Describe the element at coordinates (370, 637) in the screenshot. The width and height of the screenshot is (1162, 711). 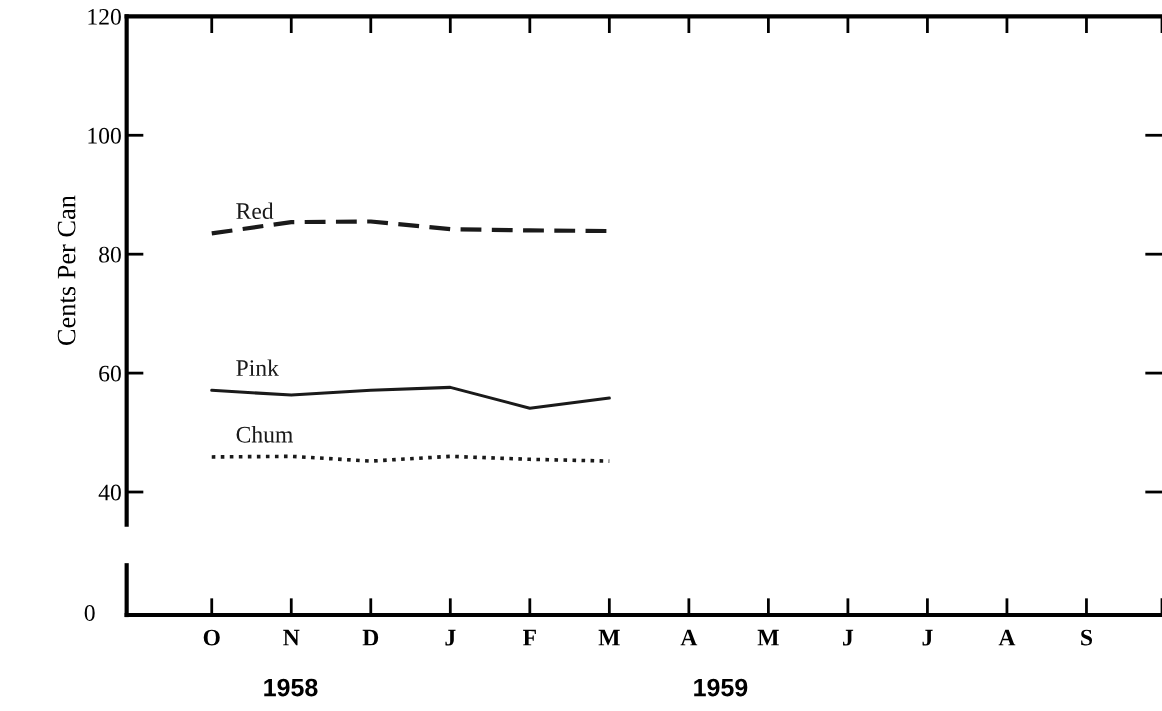
I see `x-tick-label: D` at that location.